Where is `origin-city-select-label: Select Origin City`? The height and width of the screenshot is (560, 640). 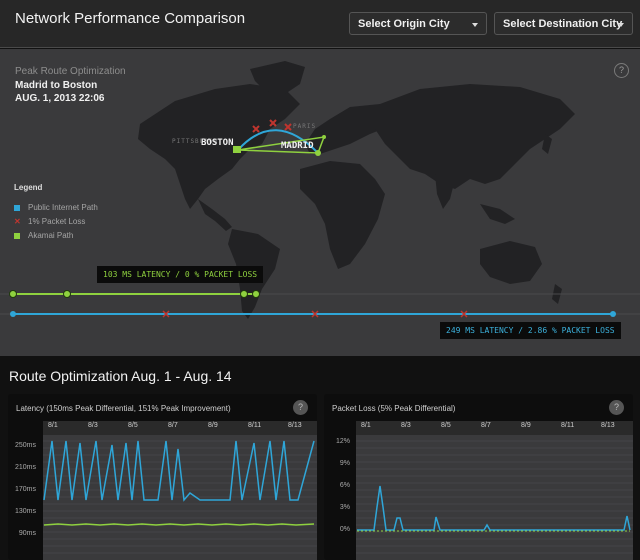 origin-city-select-label: Select Origin City is located at coordinates (404, 24).